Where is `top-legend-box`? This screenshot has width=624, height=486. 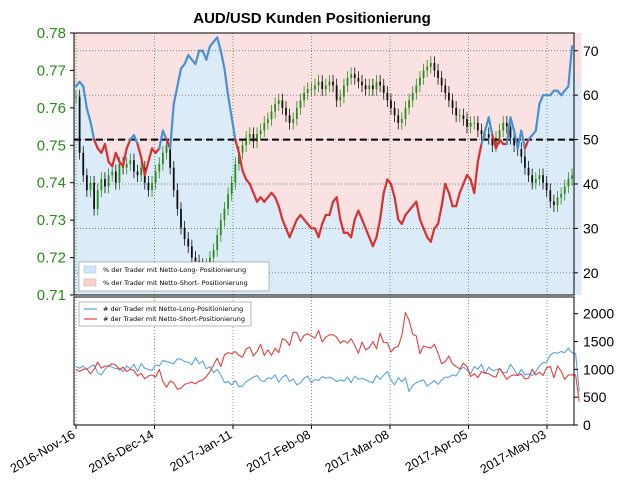
top-legend-box is located at coordinates (174, 276).